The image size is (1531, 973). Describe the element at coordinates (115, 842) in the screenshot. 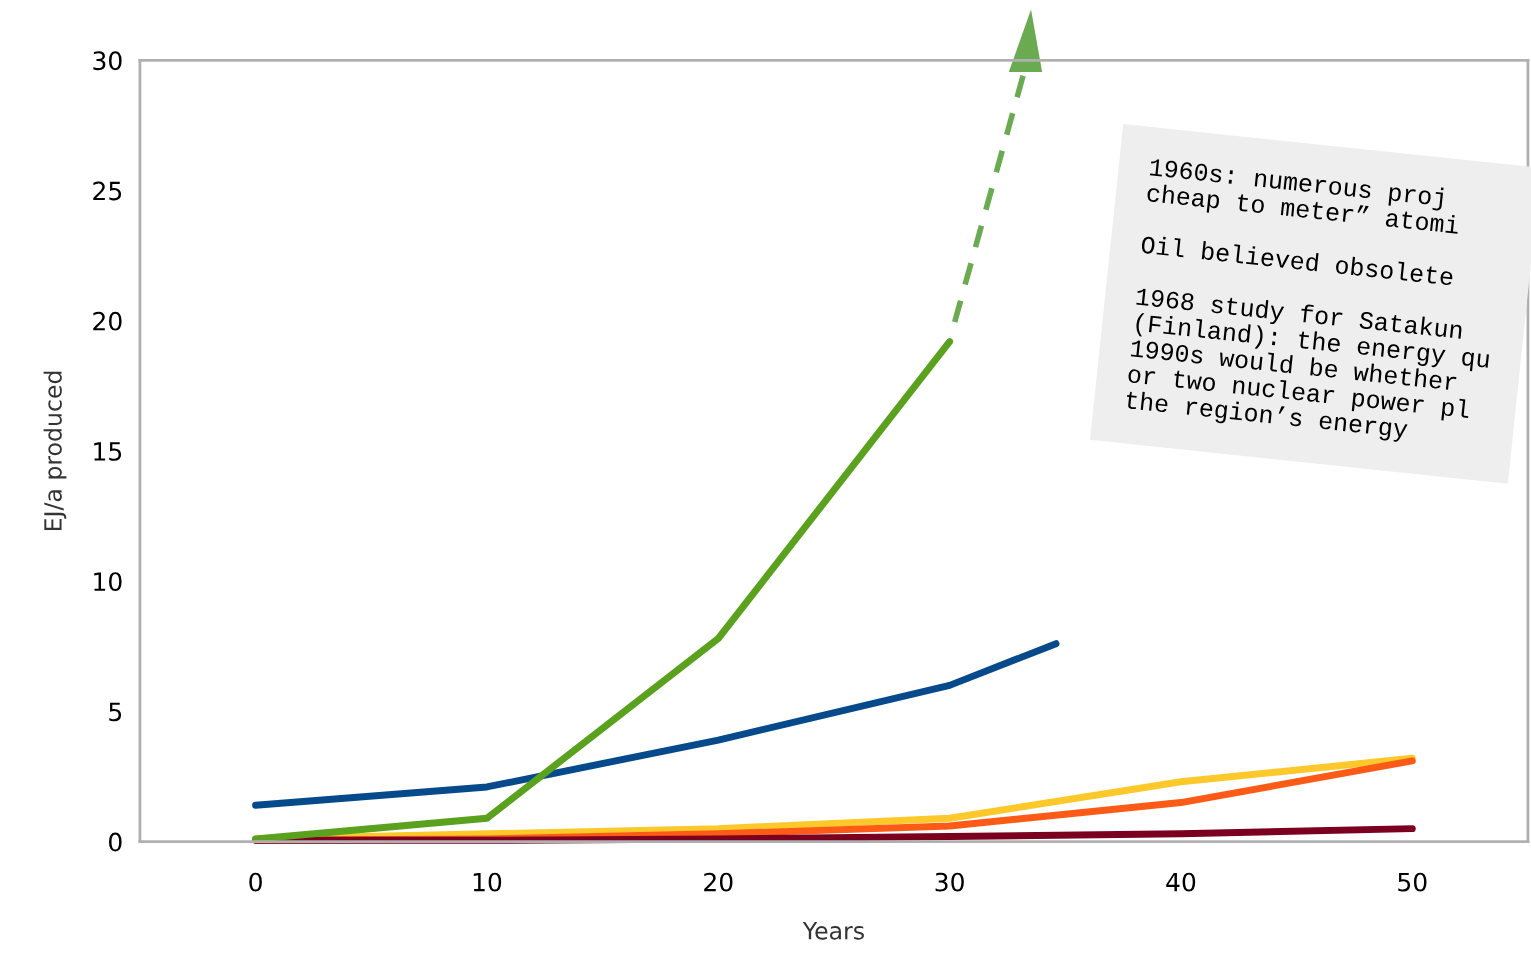

I see `y-tick-label: 0` at that location.